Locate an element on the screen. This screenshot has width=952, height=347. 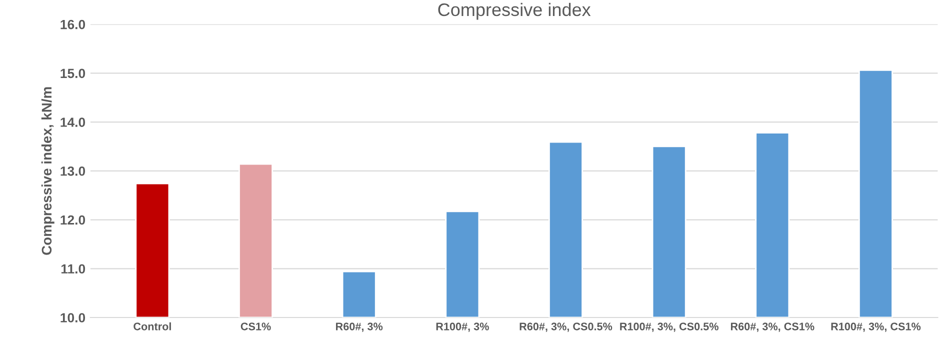
x-tick-label: R100#, 3% is located at coordinates (462, 327).